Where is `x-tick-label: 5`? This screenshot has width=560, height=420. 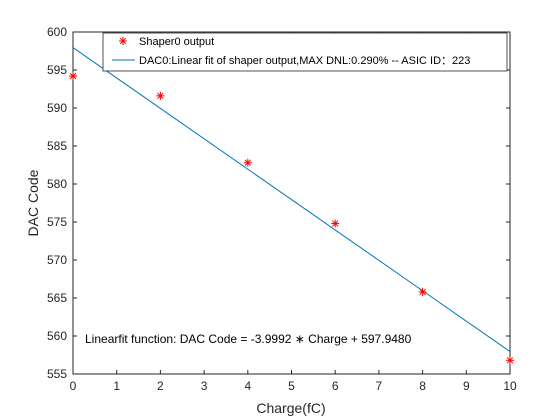
x-tick-label: 5 is located at coordinates (291, 386).